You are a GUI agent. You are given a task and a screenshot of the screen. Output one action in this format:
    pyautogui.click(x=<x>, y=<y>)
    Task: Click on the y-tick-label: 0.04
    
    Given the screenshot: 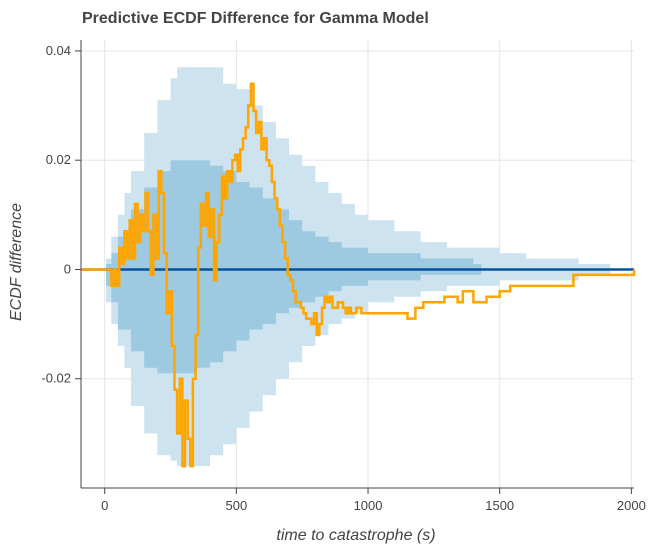 What is the action you would take?
    pyautogui.click(x=58, y=50)
    